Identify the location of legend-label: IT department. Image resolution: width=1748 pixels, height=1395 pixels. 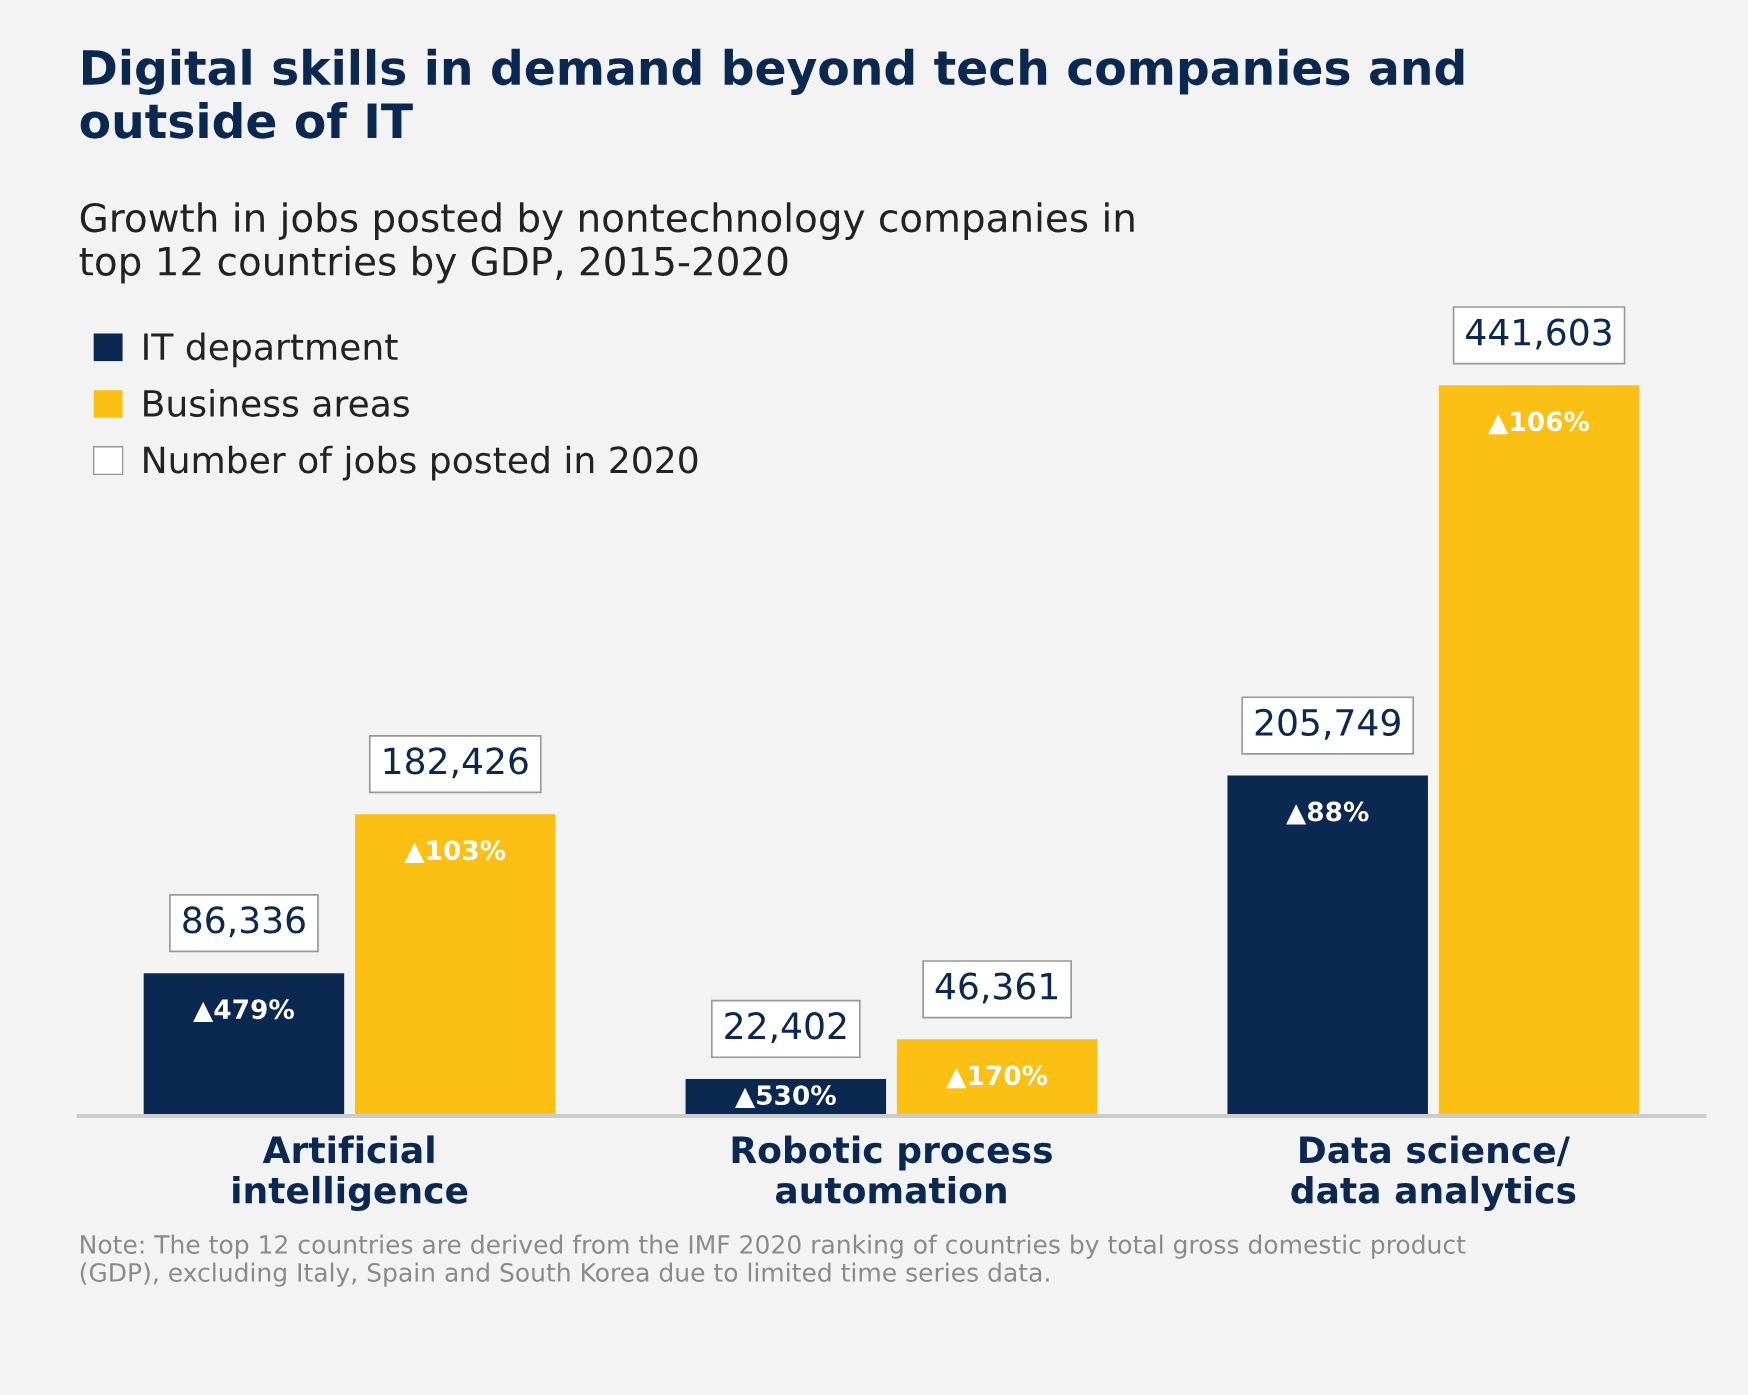
(271, 350).